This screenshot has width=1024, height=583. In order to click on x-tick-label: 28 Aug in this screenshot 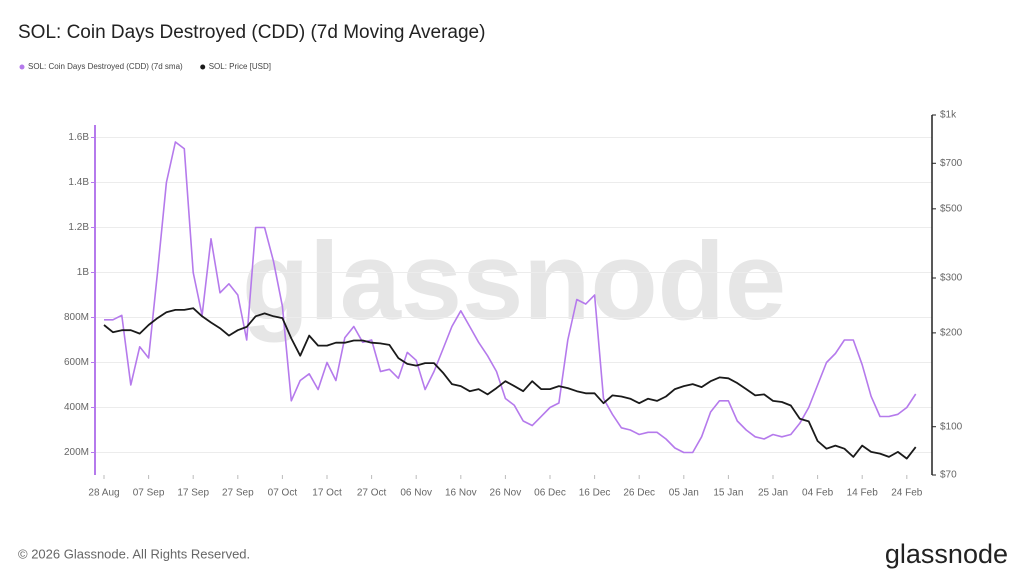, I will do `click(103, 493)`.